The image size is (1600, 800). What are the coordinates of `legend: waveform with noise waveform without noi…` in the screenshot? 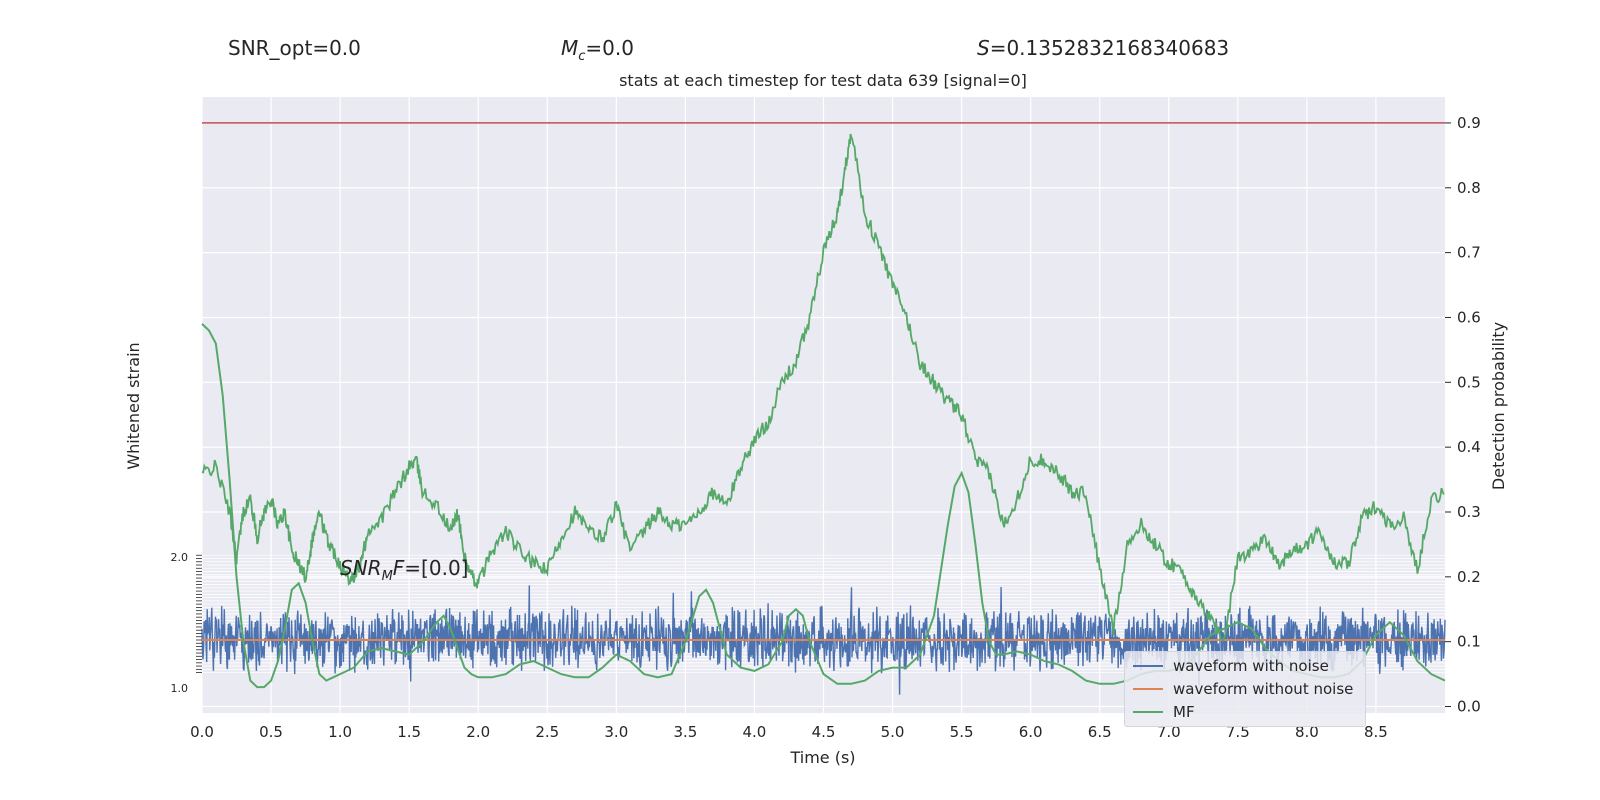 It's located at (1245, 689).